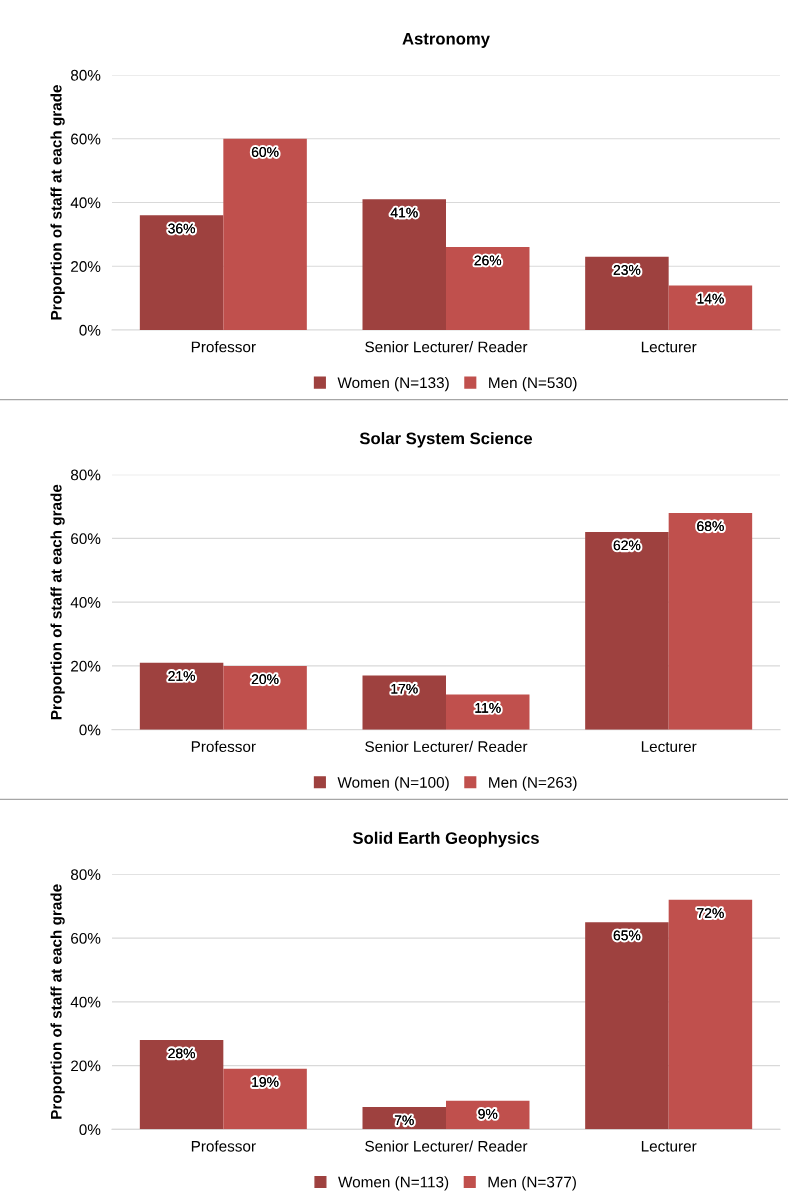  What do you see at coordinates (533, 783) in the screenshot?
I see `legend-label: Men (N=263)` at bounding box center [533, 783].